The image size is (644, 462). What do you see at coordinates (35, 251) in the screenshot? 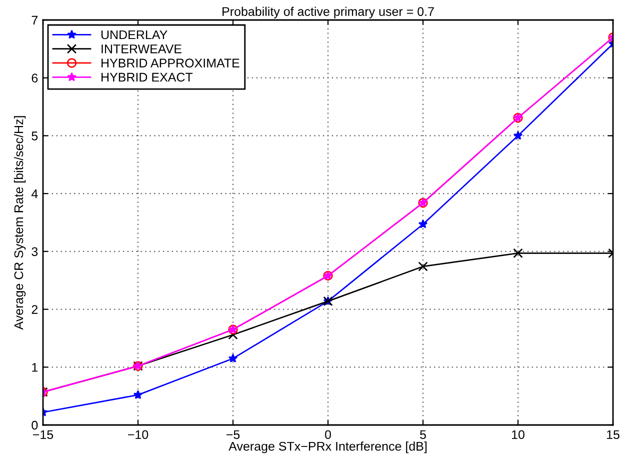
I see `y-tick-label: 3` at bounding box center [35, 251].